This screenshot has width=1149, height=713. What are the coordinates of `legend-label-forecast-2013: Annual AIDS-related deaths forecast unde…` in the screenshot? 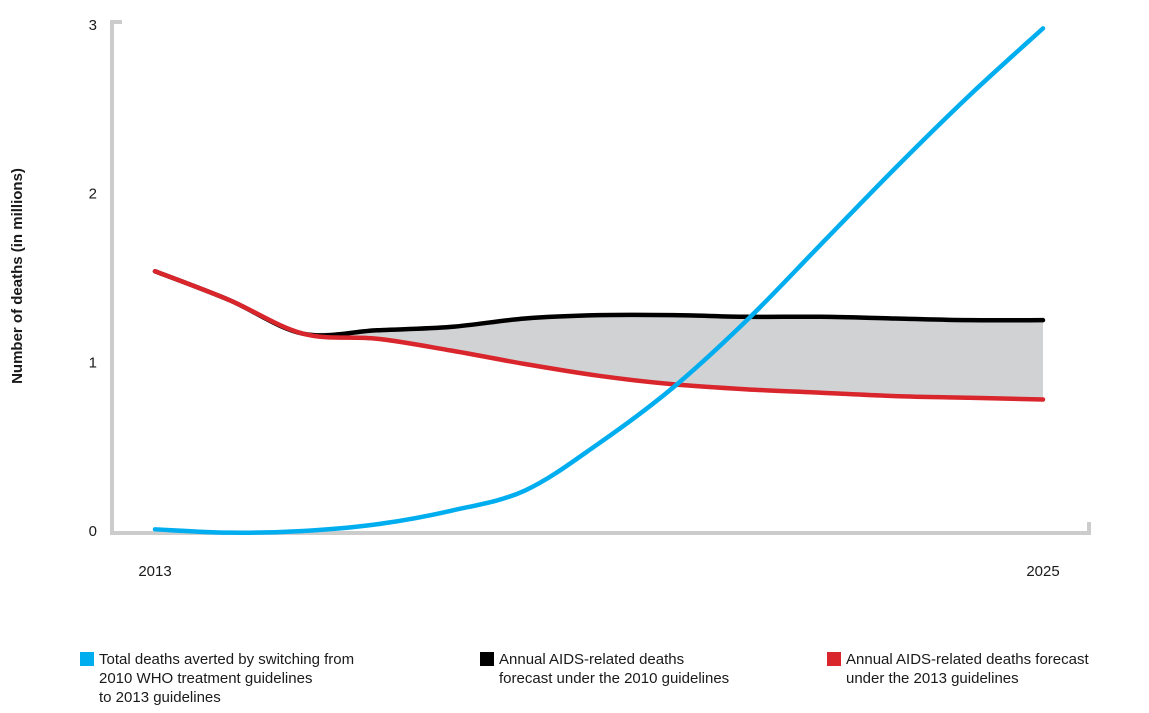 It's located at (967, 669).